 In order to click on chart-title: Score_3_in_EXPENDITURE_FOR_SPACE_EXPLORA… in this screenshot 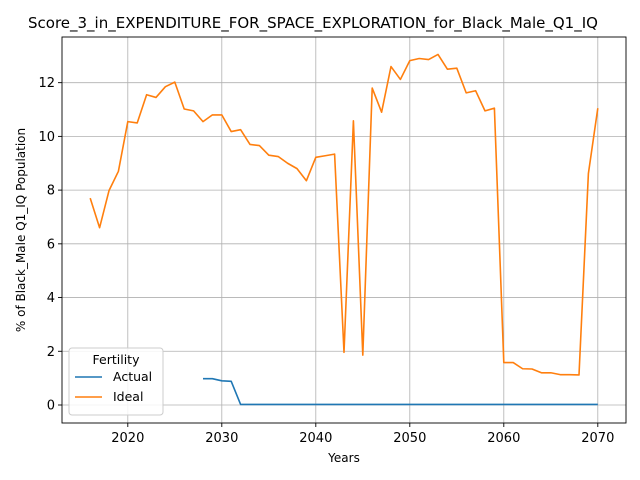, I will do `click(313, 23)`.